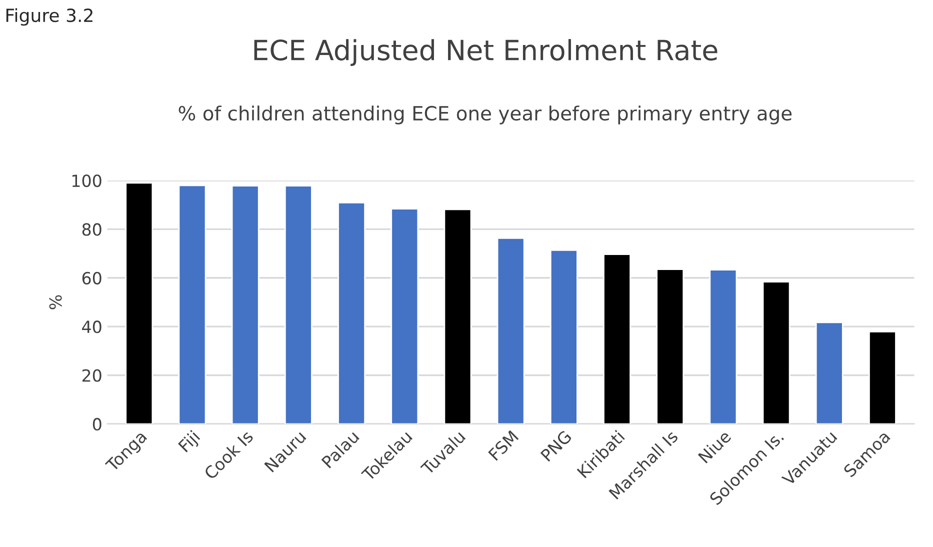  Describe the element at coordinates (92, 327) in the screenshot. I see `y-tick-label: 40` at that location.